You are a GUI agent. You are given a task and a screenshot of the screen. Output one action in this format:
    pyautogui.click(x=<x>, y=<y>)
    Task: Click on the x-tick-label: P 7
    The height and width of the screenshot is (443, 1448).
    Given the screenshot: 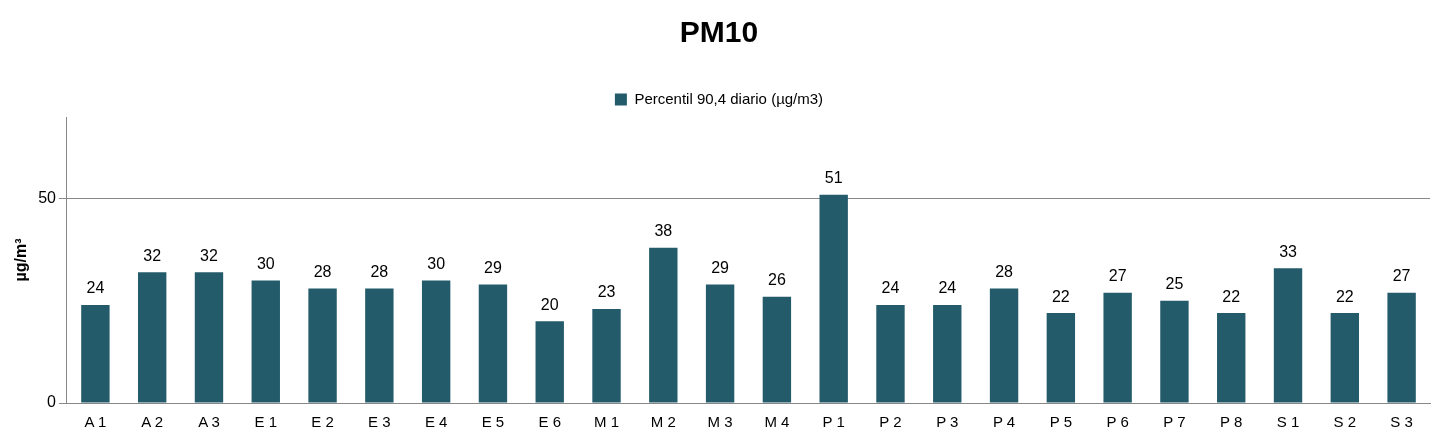 What is the action you would take?
    pyautogui.click(x=1174, y=422)
    